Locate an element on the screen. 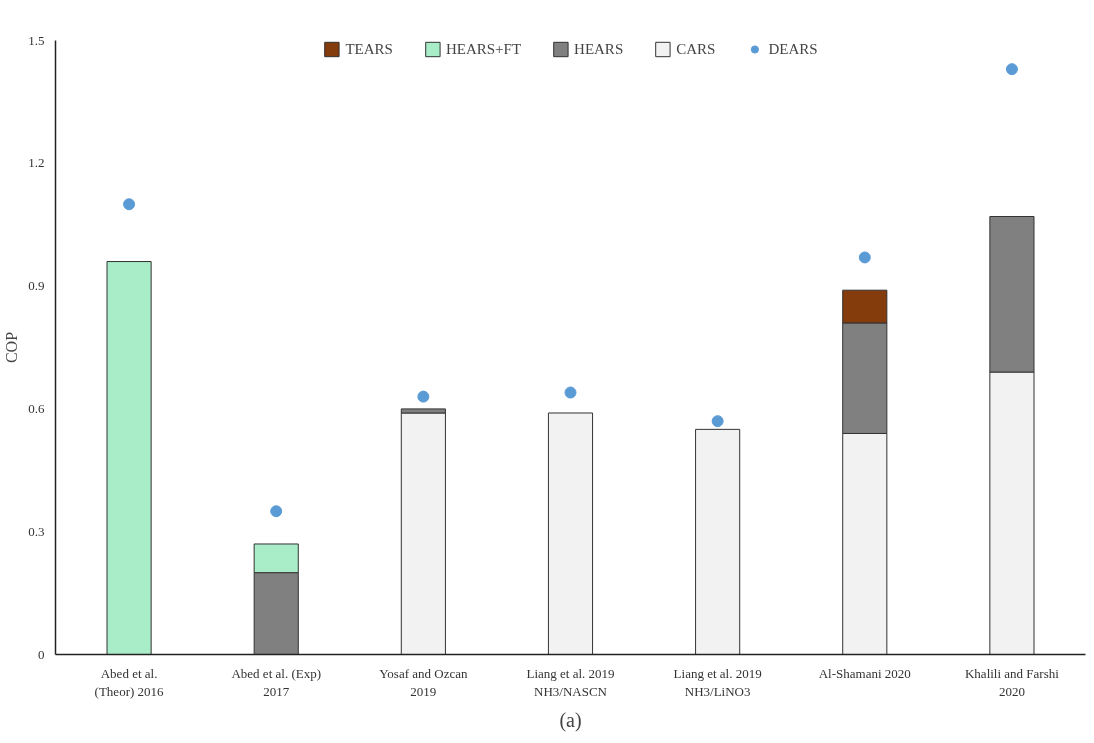 This screenshot has height=743, width=1094. y-tick-label: 1.2 is located at coordinates (36, 163).